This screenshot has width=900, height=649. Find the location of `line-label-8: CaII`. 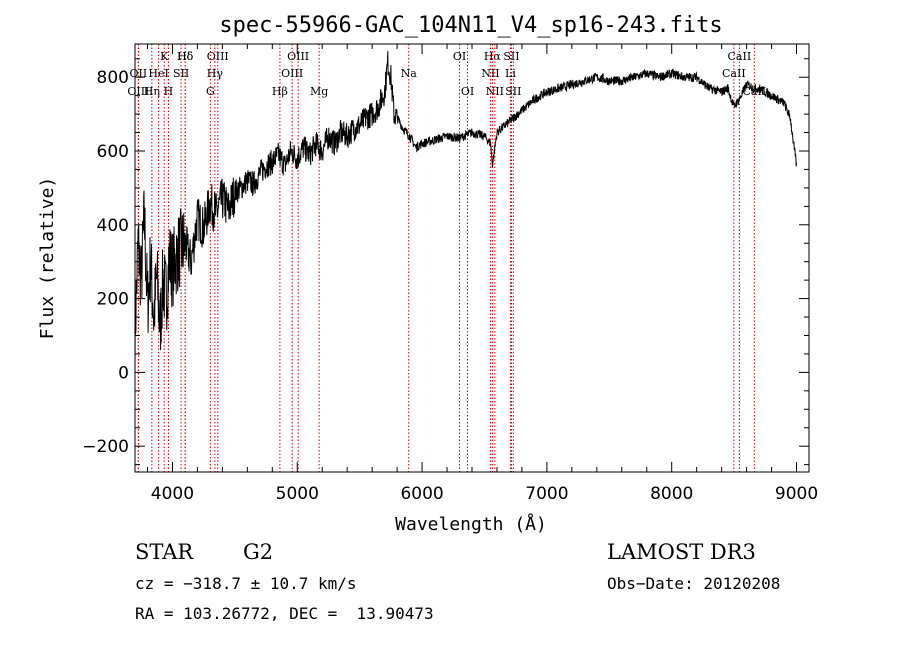

line-label-8: CaII is located at coordinates (740, 56).